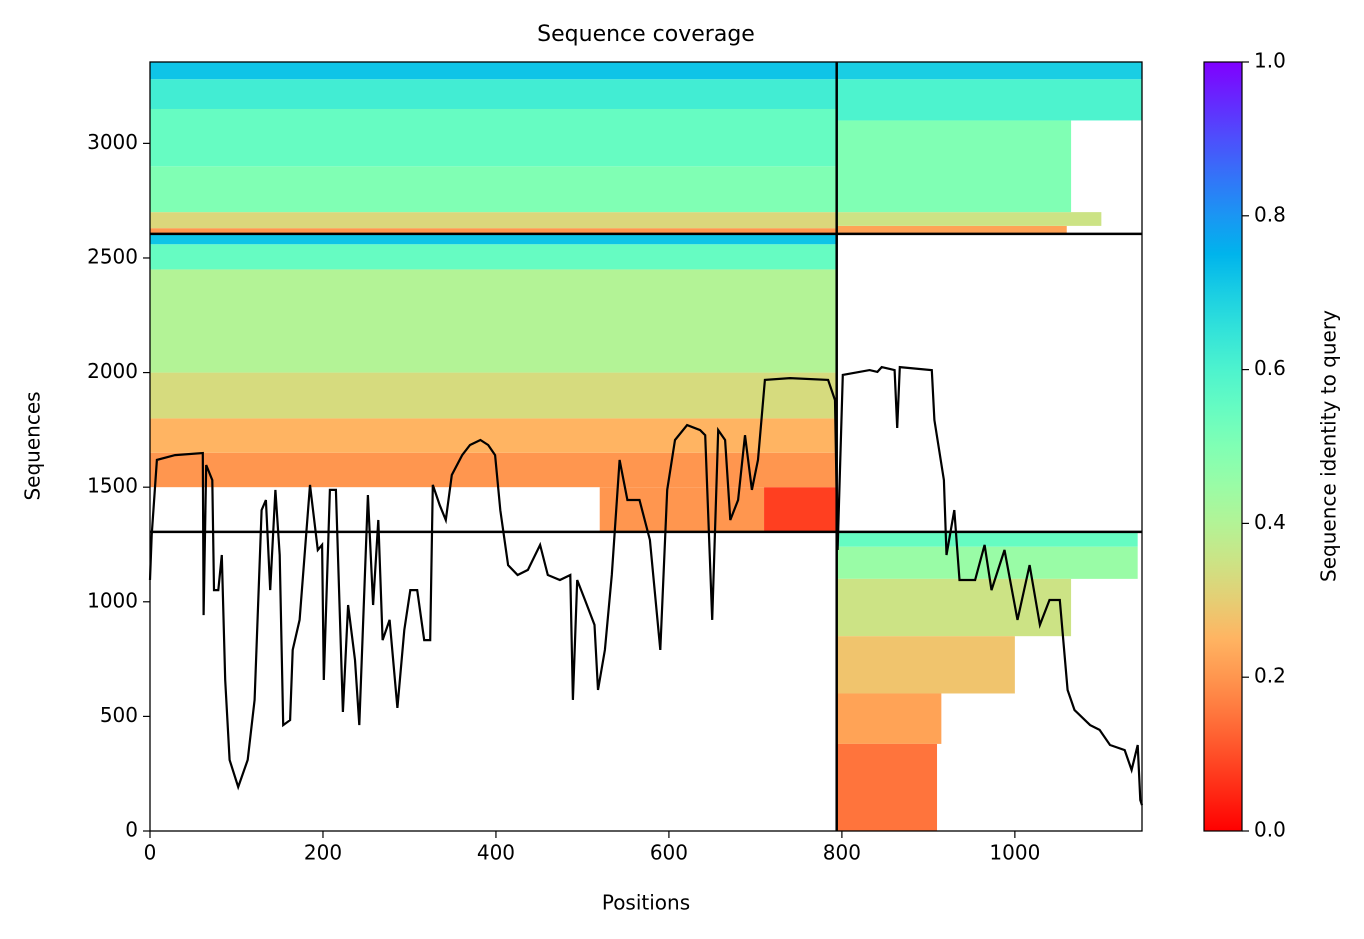 The width and height of the screenshot is (1364, 939). Describe the element at coordinates (1270, 522) in the screenshot. I see `colorbar-tick-label: 0.4` at that location.